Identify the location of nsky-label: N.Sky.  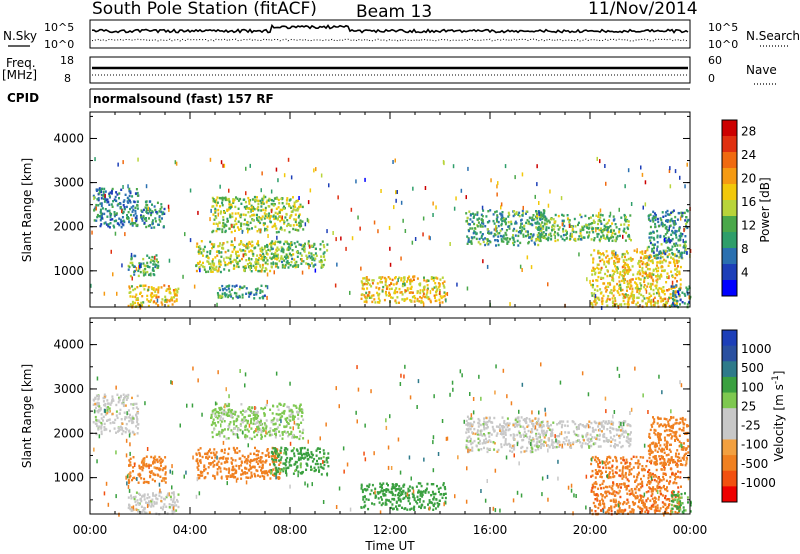
(20, 36).